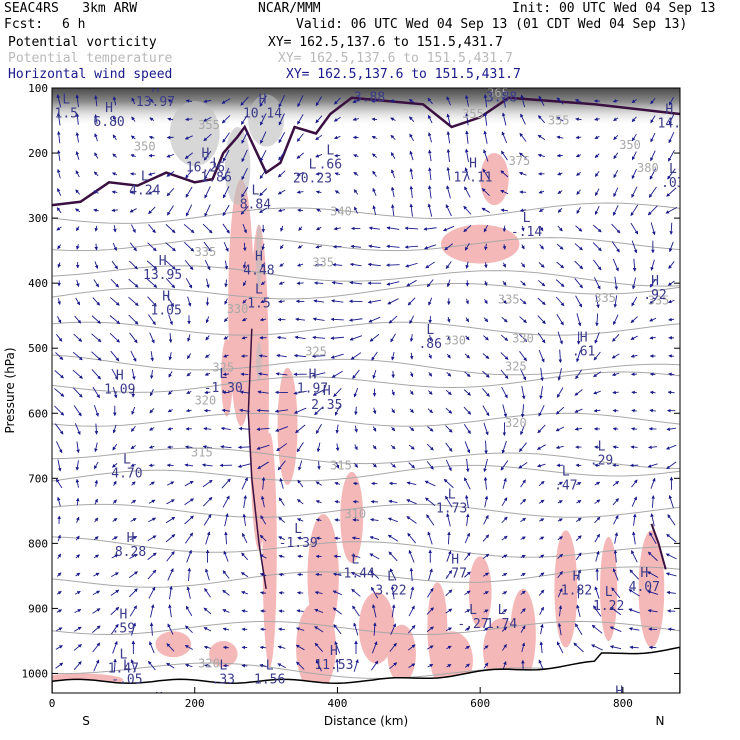 The width and height of the screenshot is (740, 740). I want to click on field-name-theta: Potential temperature, so click(90, 58).